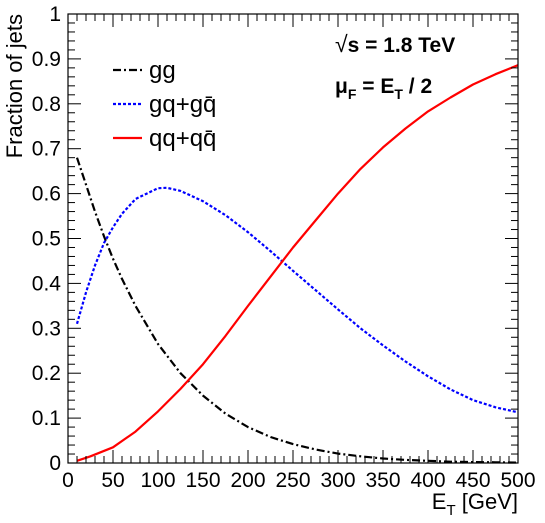 The width and height of the screenshot is (545, 523). I want to click on x-tick-label: 100, so click(157, 480).